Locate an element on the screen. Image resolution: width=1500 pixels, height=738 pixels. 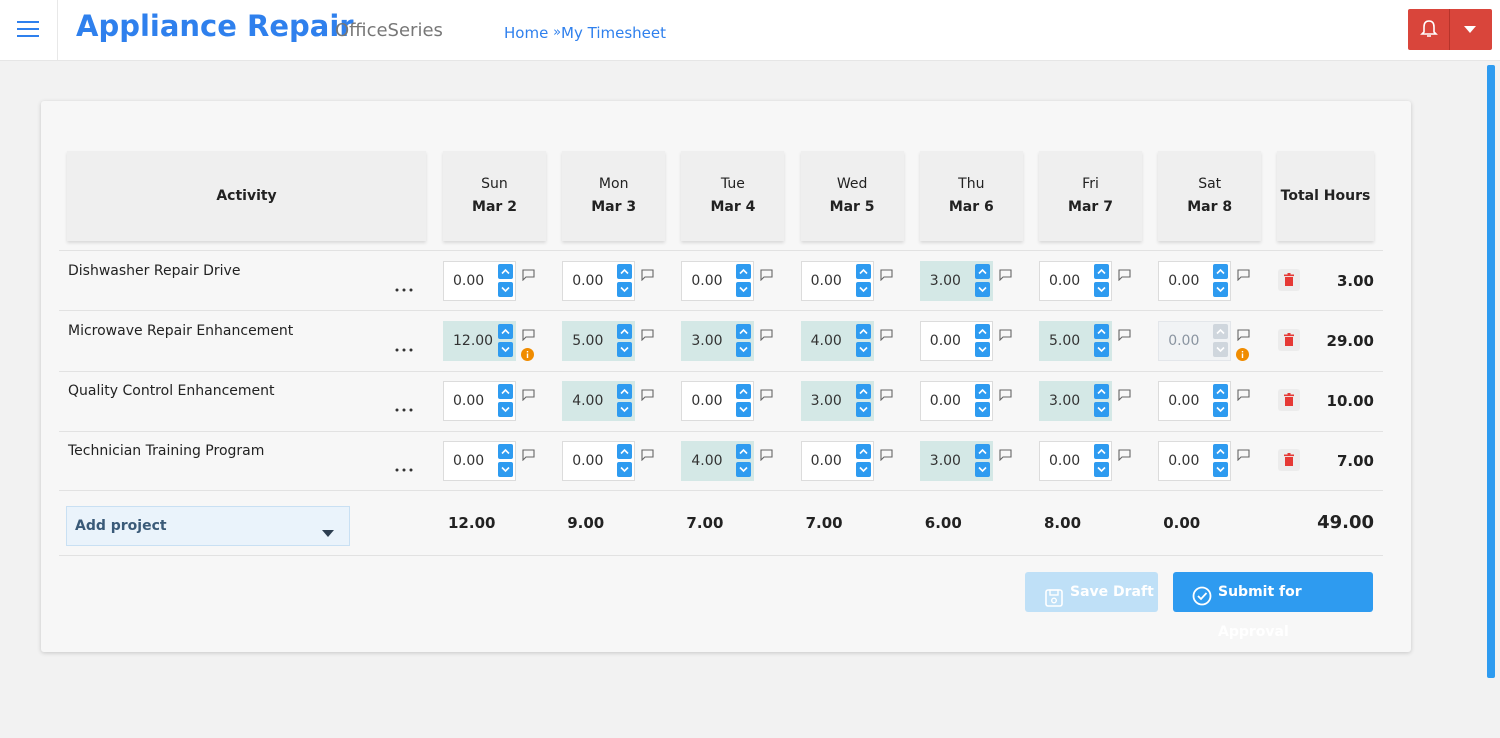
dropdown-button is located at coordinates (1470, 30).